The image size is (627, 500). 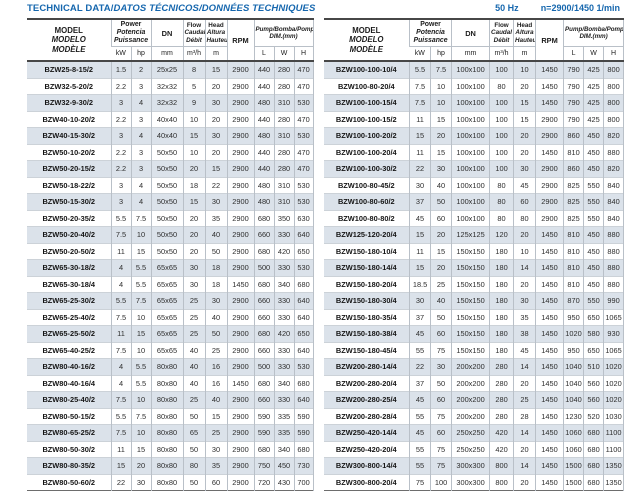 What do you see at coordinates (573, 350) in the screenshot?
I see `dim-l-cell: 950` at bounding box center [573, 350].